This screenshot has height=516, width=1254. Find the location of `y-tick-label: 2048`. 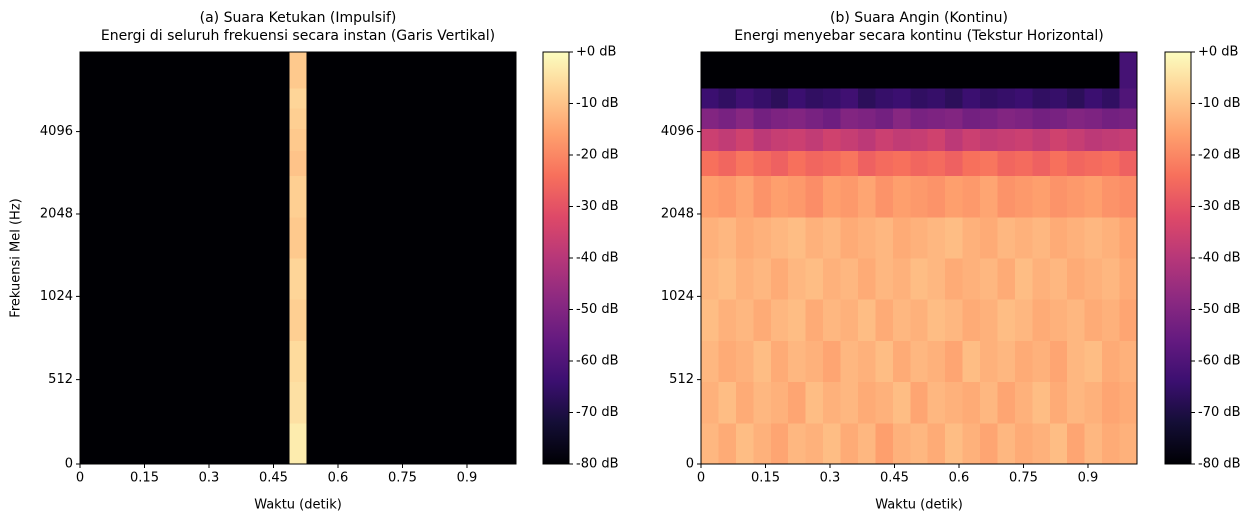

y-tick-label: 2048 is located at coordinates (677, 213).